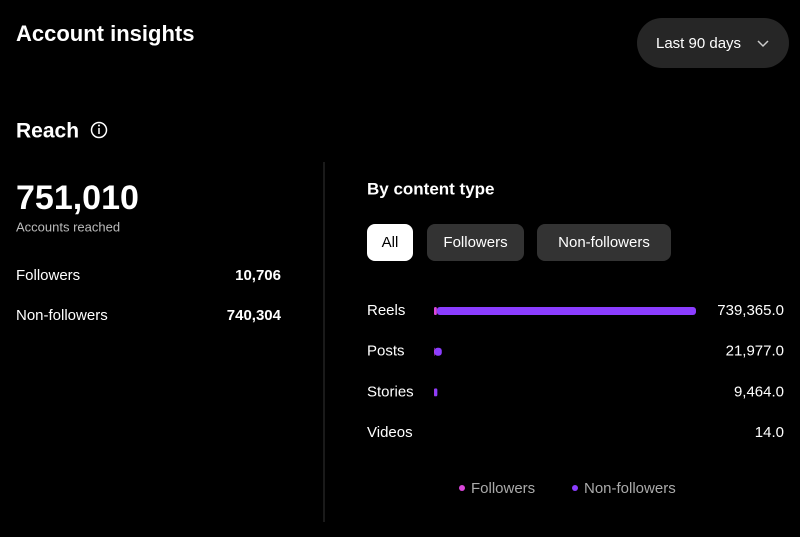 This screenshot has height=537, width=800. What do you see at coordinates (99, 125) in the screenshot?
I see `info-icon-dot` at bounding box center [99, 125].